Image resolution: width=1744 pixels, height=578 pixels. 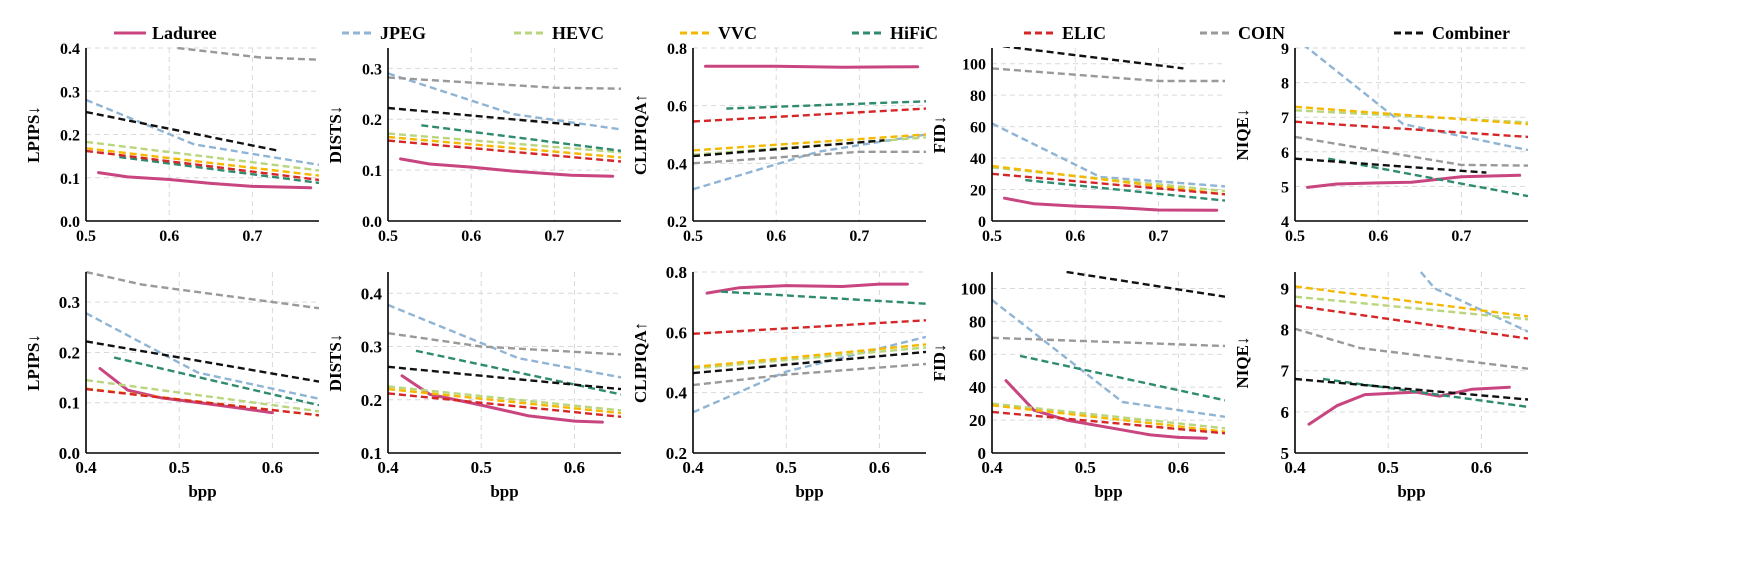 I want to click on legend: Laduree JPEG HEVC VVC HiFiC ELIC COIN Combiner, so click(x=812, y=33).